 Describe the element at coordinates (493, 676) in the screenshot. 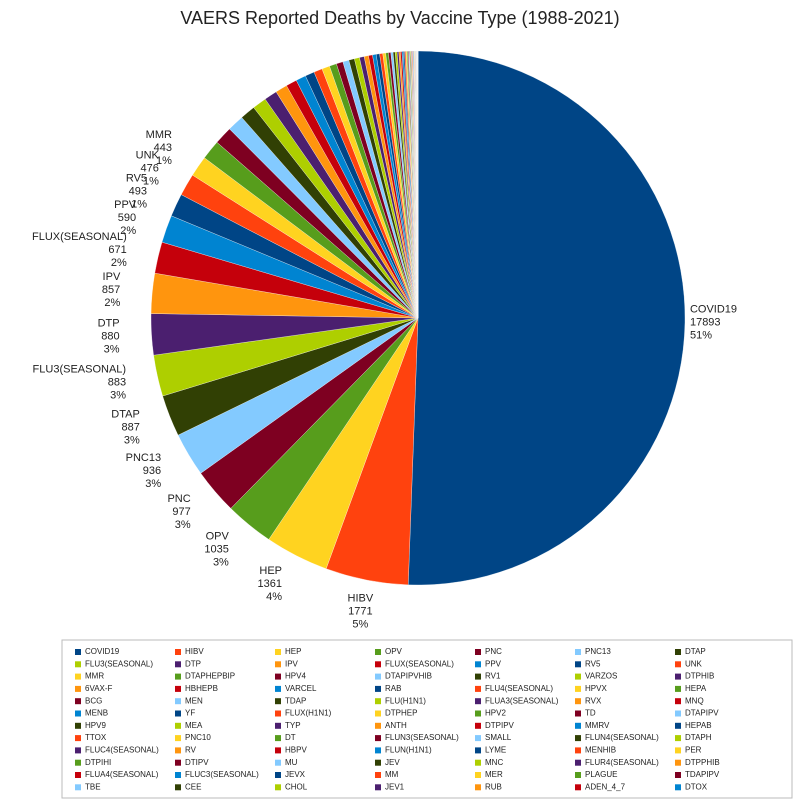

I see `legend-label: RV1` at that location.